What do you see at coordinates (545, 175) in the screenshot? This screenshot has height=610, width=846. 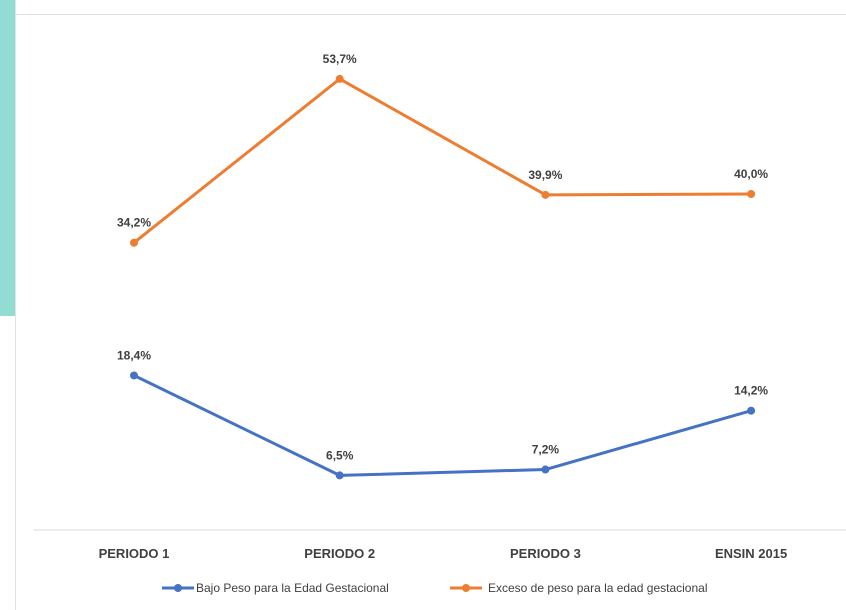 I see `series-2-data-label-3: 39,9%` at bounding box center [545, 175].